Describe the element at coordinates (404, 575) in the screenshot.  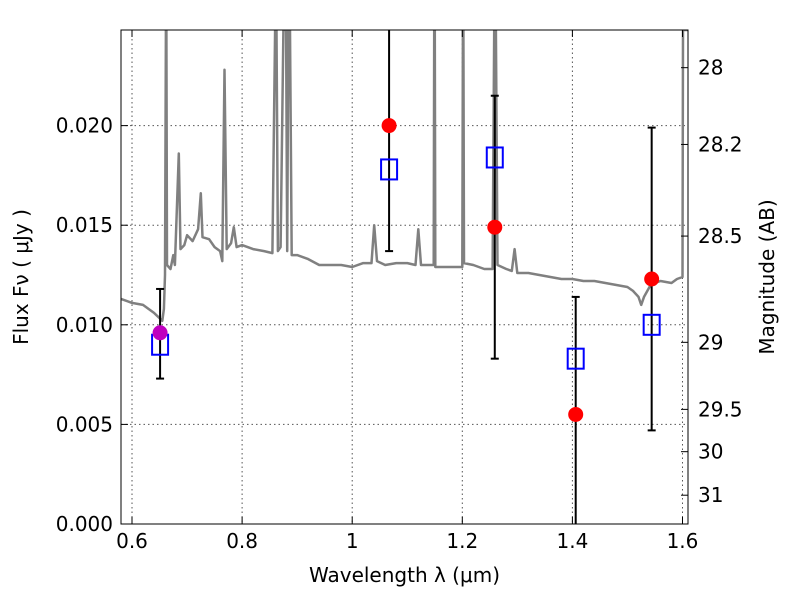
I see `x-axis-title: Wavelength λ (μm)` at that location.